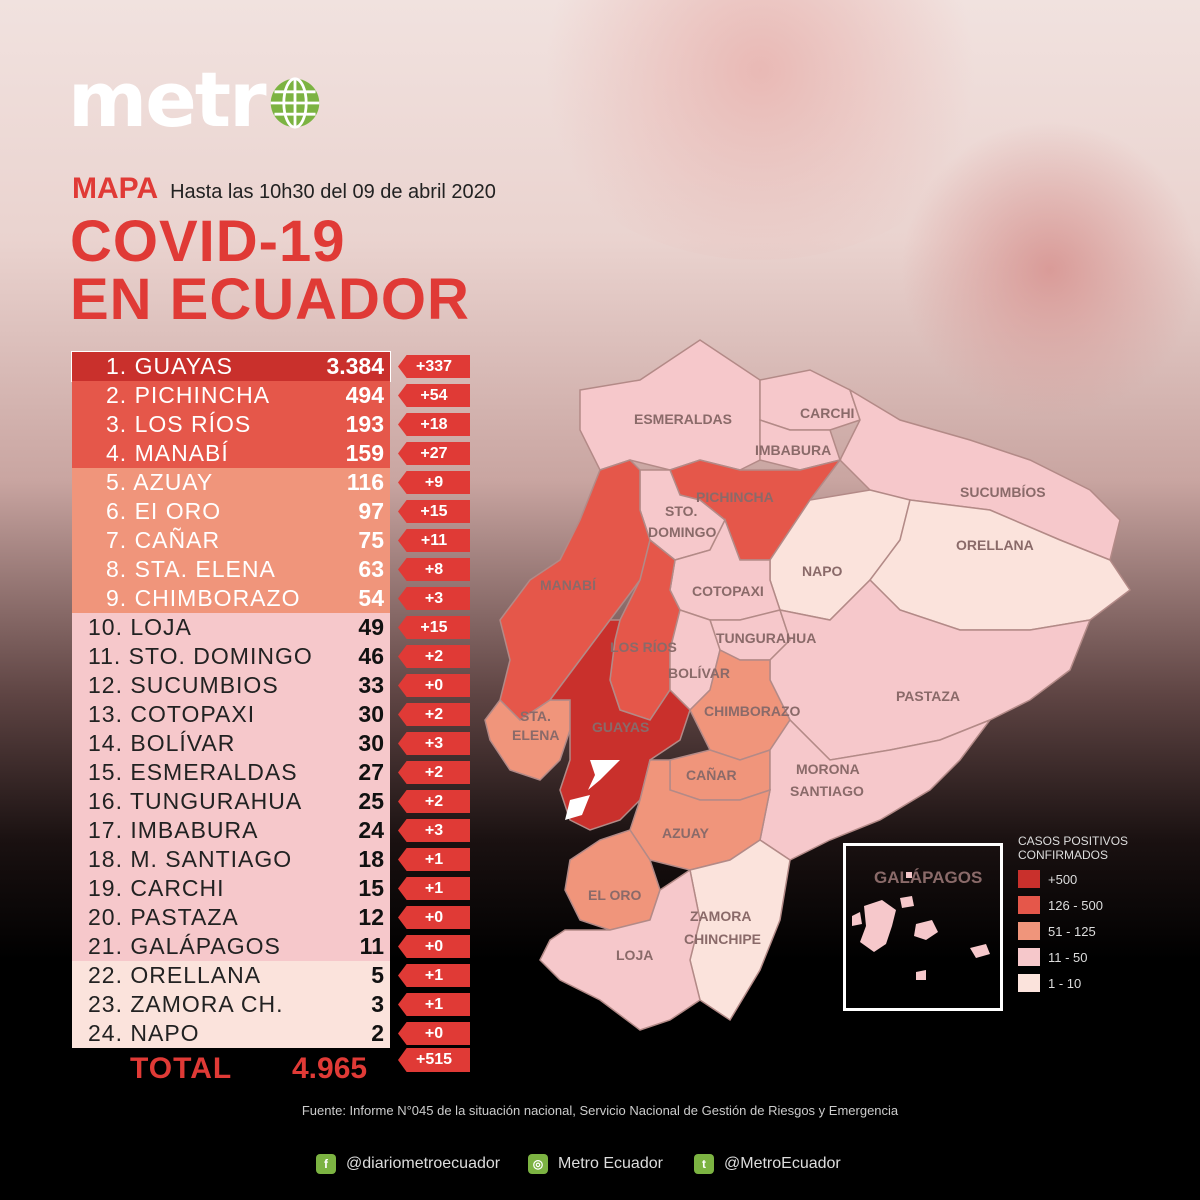  Describe the element at coordinates (634, 955) in the screenshot. I see `label-loja: LOJA` at that location.